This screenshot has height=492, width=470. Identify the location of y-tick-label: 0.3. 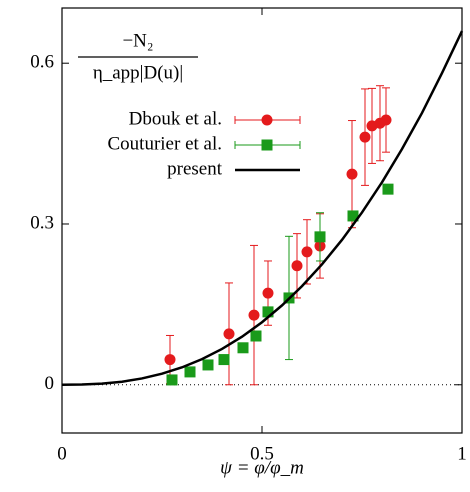
(42, 222).